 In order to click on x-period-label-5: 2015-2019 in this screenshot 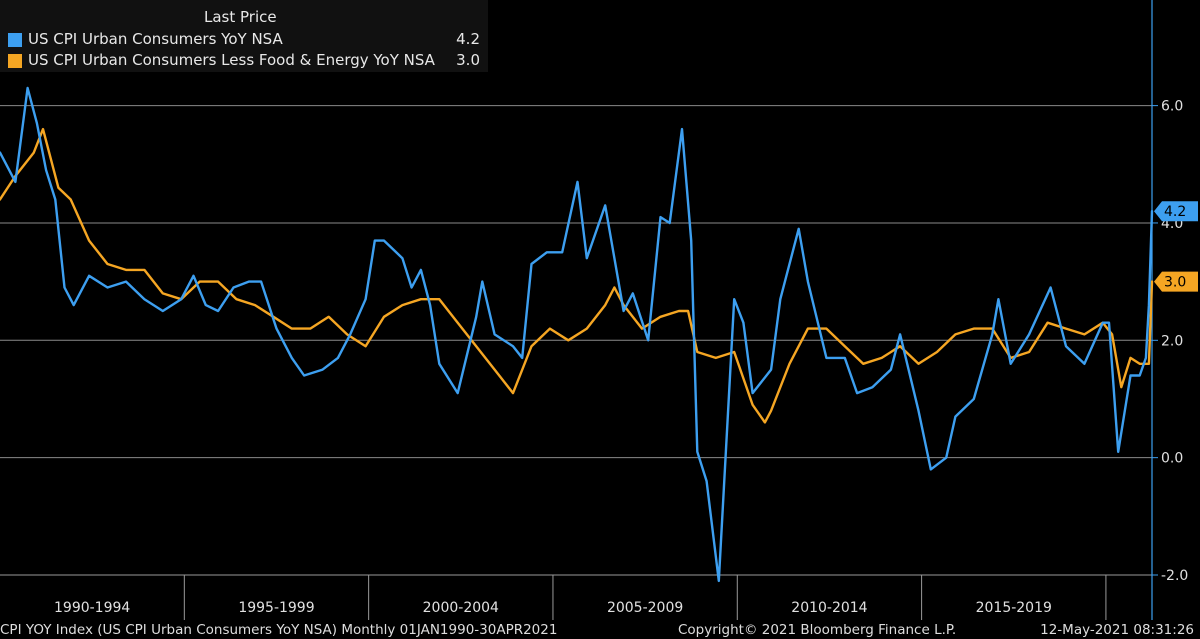, I will do `click(1014, 608)`.